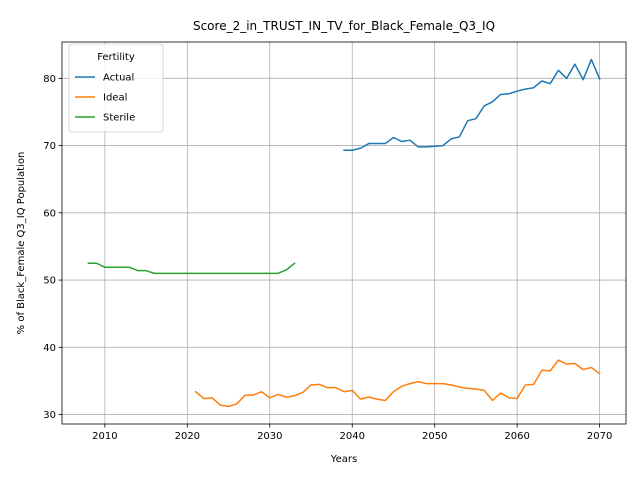  What do you see at coordinates (116, 57) in the screenshot?
I see `legend-title: Fertility` at bounding box center [116, 57].